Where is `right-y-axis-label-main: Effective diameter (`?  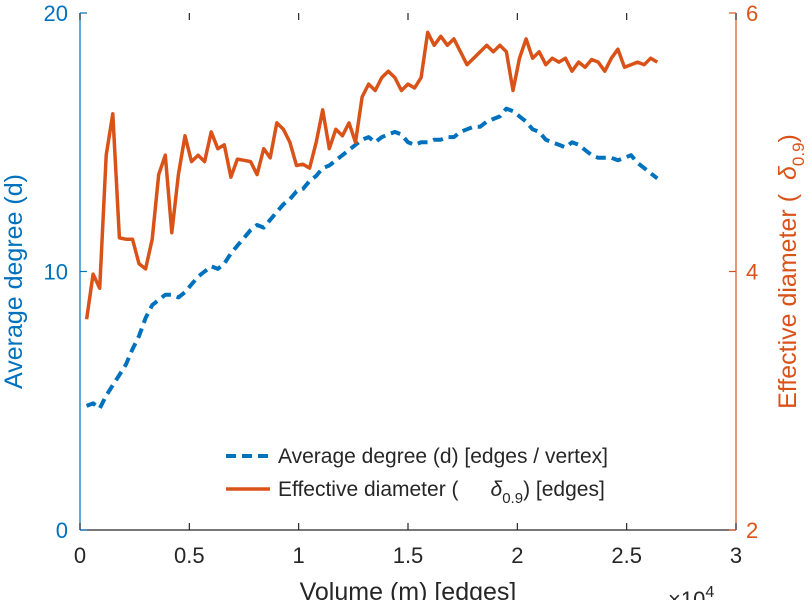
right-y-axis-label-main: Effective diameter ( is located at coordinates (788, 301).